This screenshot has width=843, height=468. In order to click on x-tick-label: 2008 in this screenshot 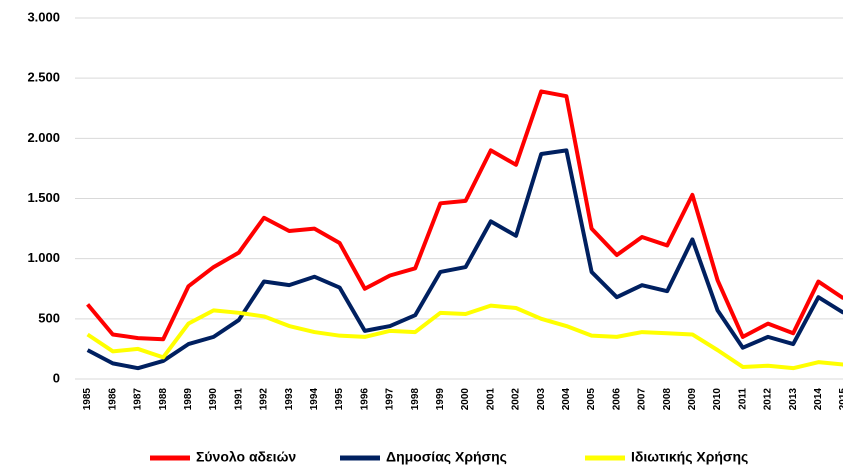, I will do `click(667, 399)`.